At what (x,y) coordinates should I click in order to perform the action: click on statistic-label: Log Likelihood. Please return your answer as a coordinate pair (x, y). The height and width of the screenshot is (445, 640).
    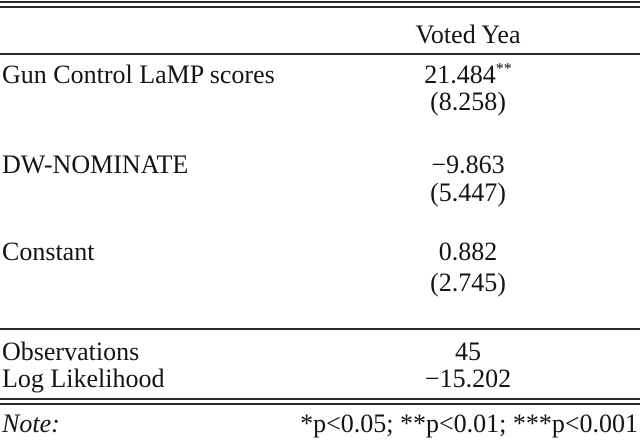
    Looking at the image, I should click on (83, 378).